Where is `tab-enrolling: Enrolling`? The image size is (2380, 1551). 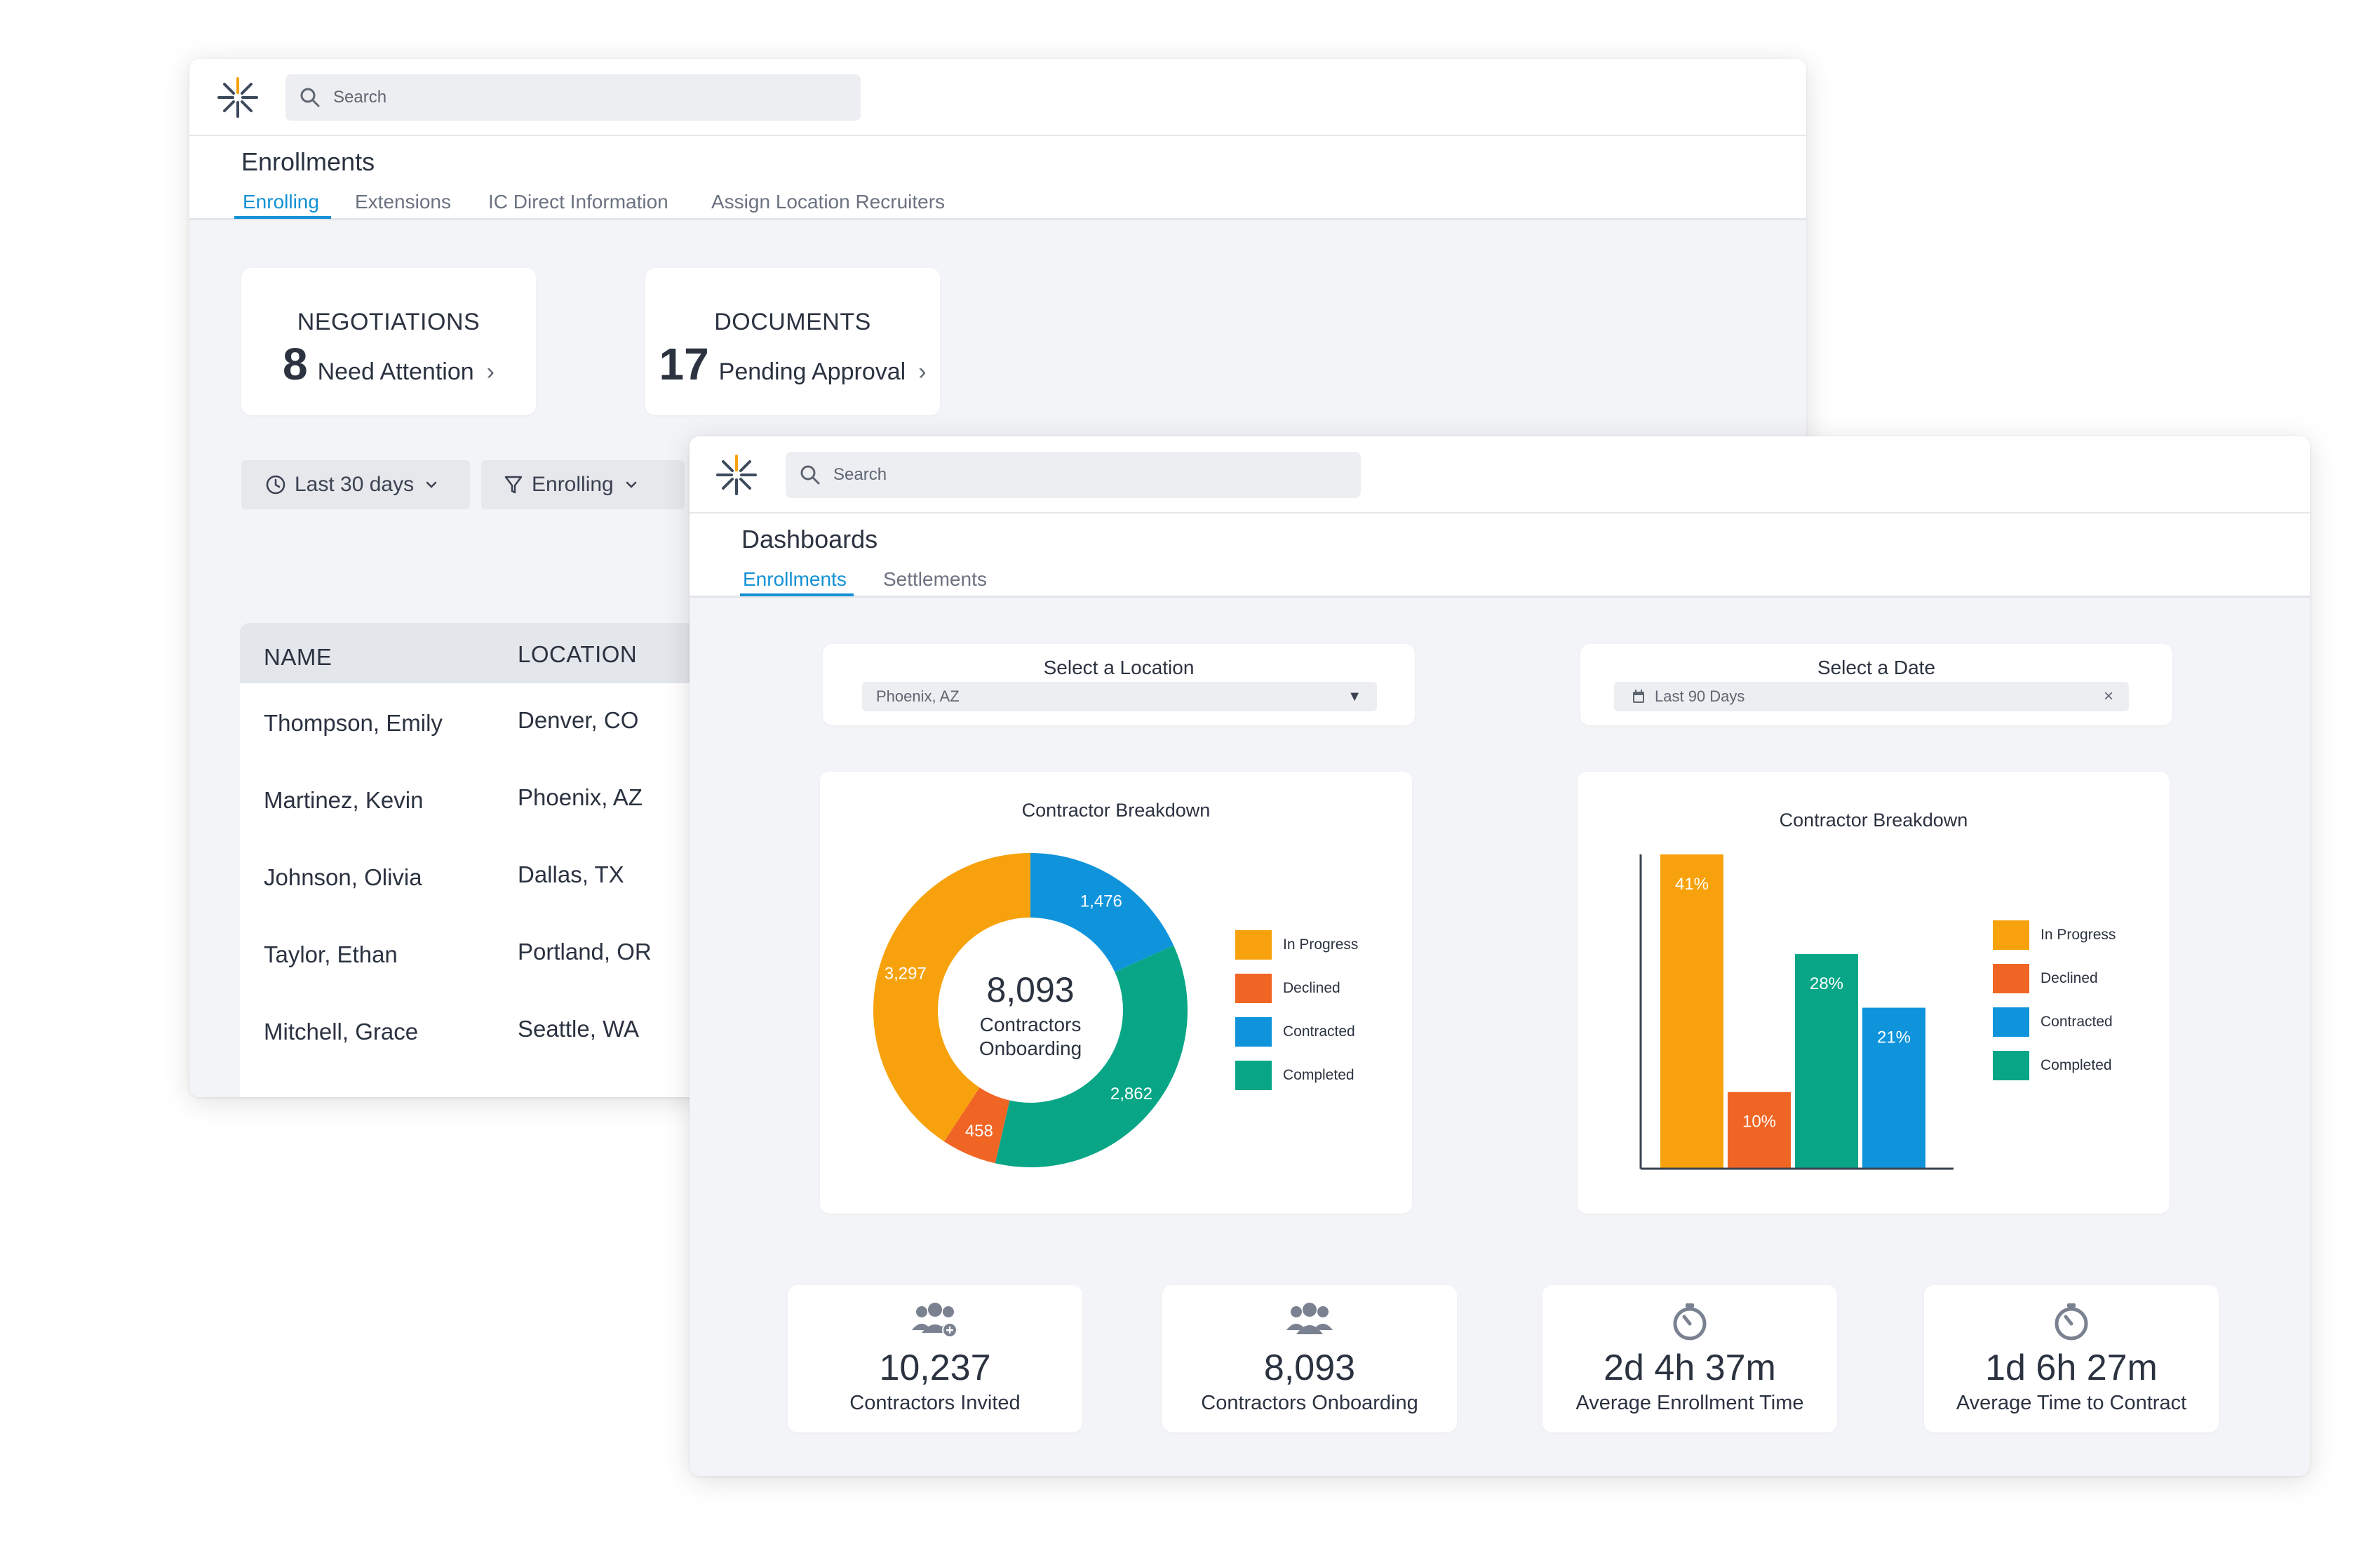
tab-enrolling: Enrolling is located at coordinates (281, 202).